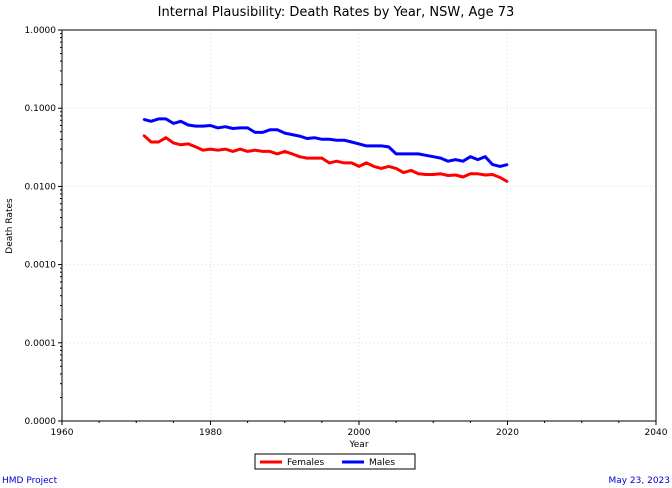  Describe the element at coordinates (180, 121) in the screenshot. I see `data-point-males-1976` at that location.